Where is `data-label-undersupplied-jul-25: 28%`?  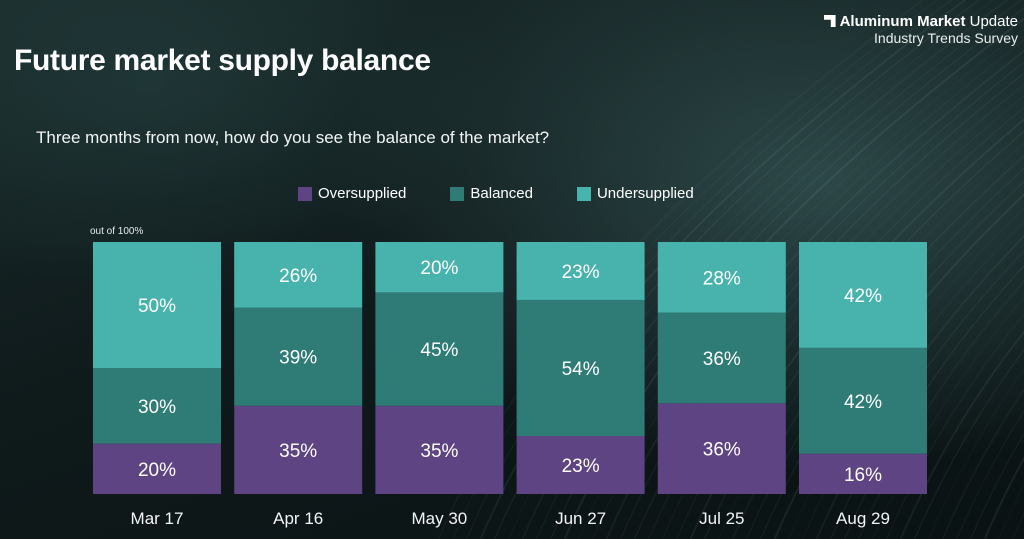
data-label-undersupplied-jul-25: 28% is located at coordinates (722, 278).